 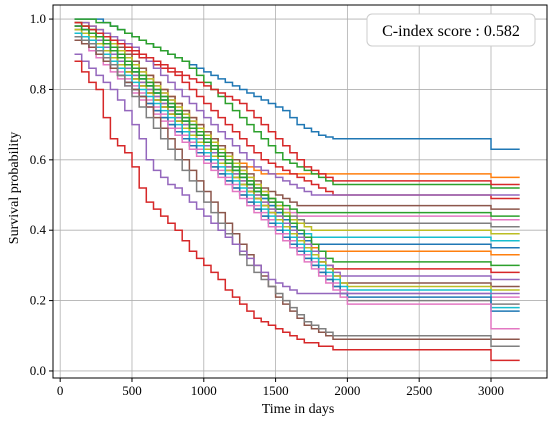 What do you see at coordinates (491, 390) in the screenshot?
I see `x-tick-label: 3000` at bounding box center [491, 390].